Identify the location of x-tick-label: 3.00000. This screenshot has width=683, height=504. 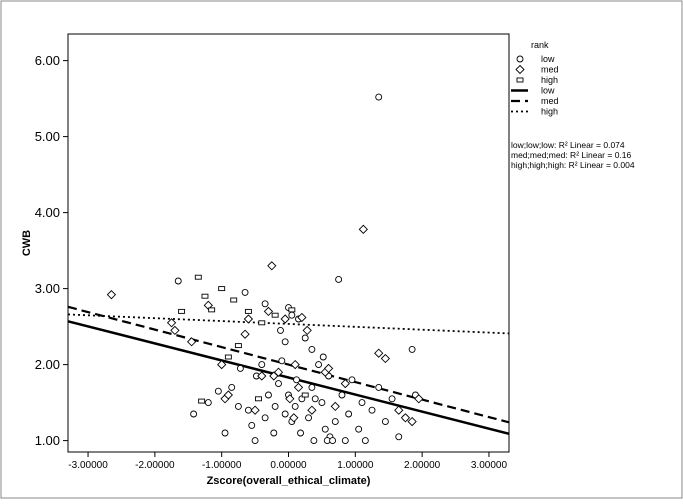
(489, 465).